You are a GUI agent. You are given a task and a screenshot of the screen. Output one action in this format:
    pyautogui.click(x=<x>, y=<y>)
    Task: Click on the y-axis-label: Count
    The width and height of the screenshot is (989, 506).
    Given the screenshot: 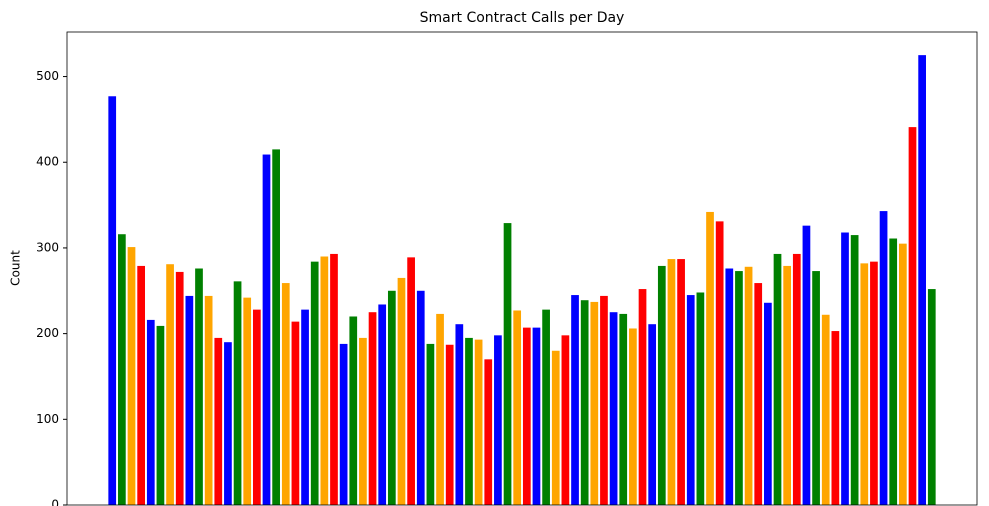 What is the action you would take?
    pyautogui.click(x=16, y=268)
    